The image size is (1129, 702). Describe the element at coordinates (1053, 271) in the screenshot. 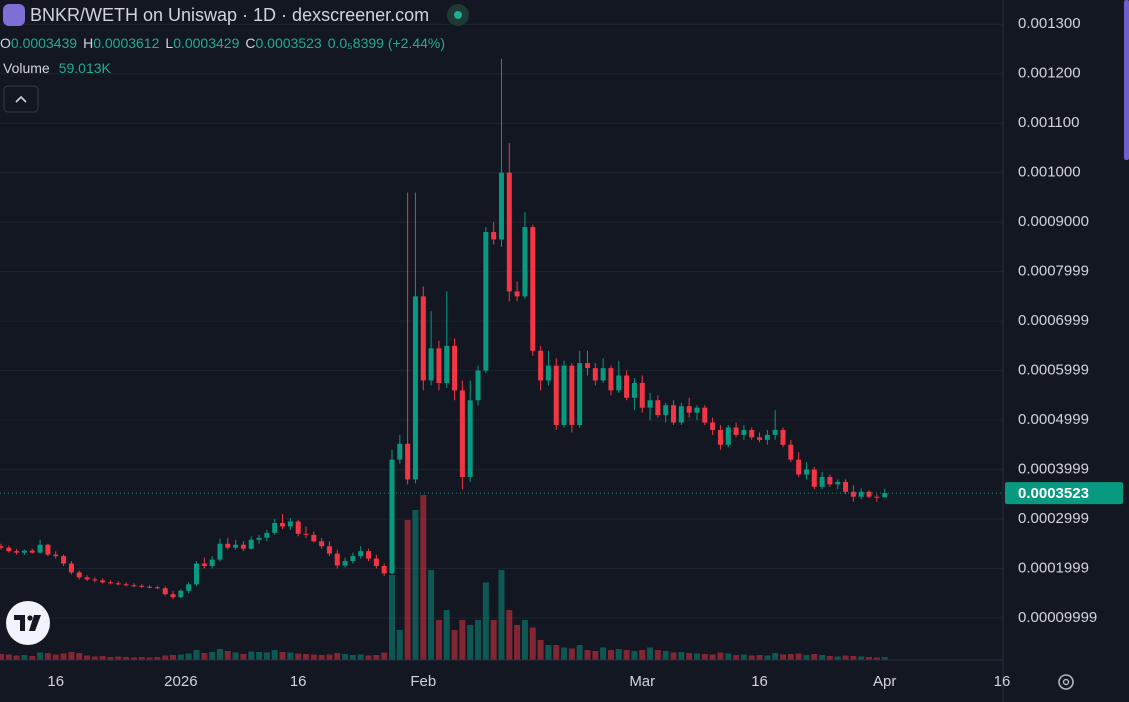

I see `y-tick-label: 0.0007999` at that location.